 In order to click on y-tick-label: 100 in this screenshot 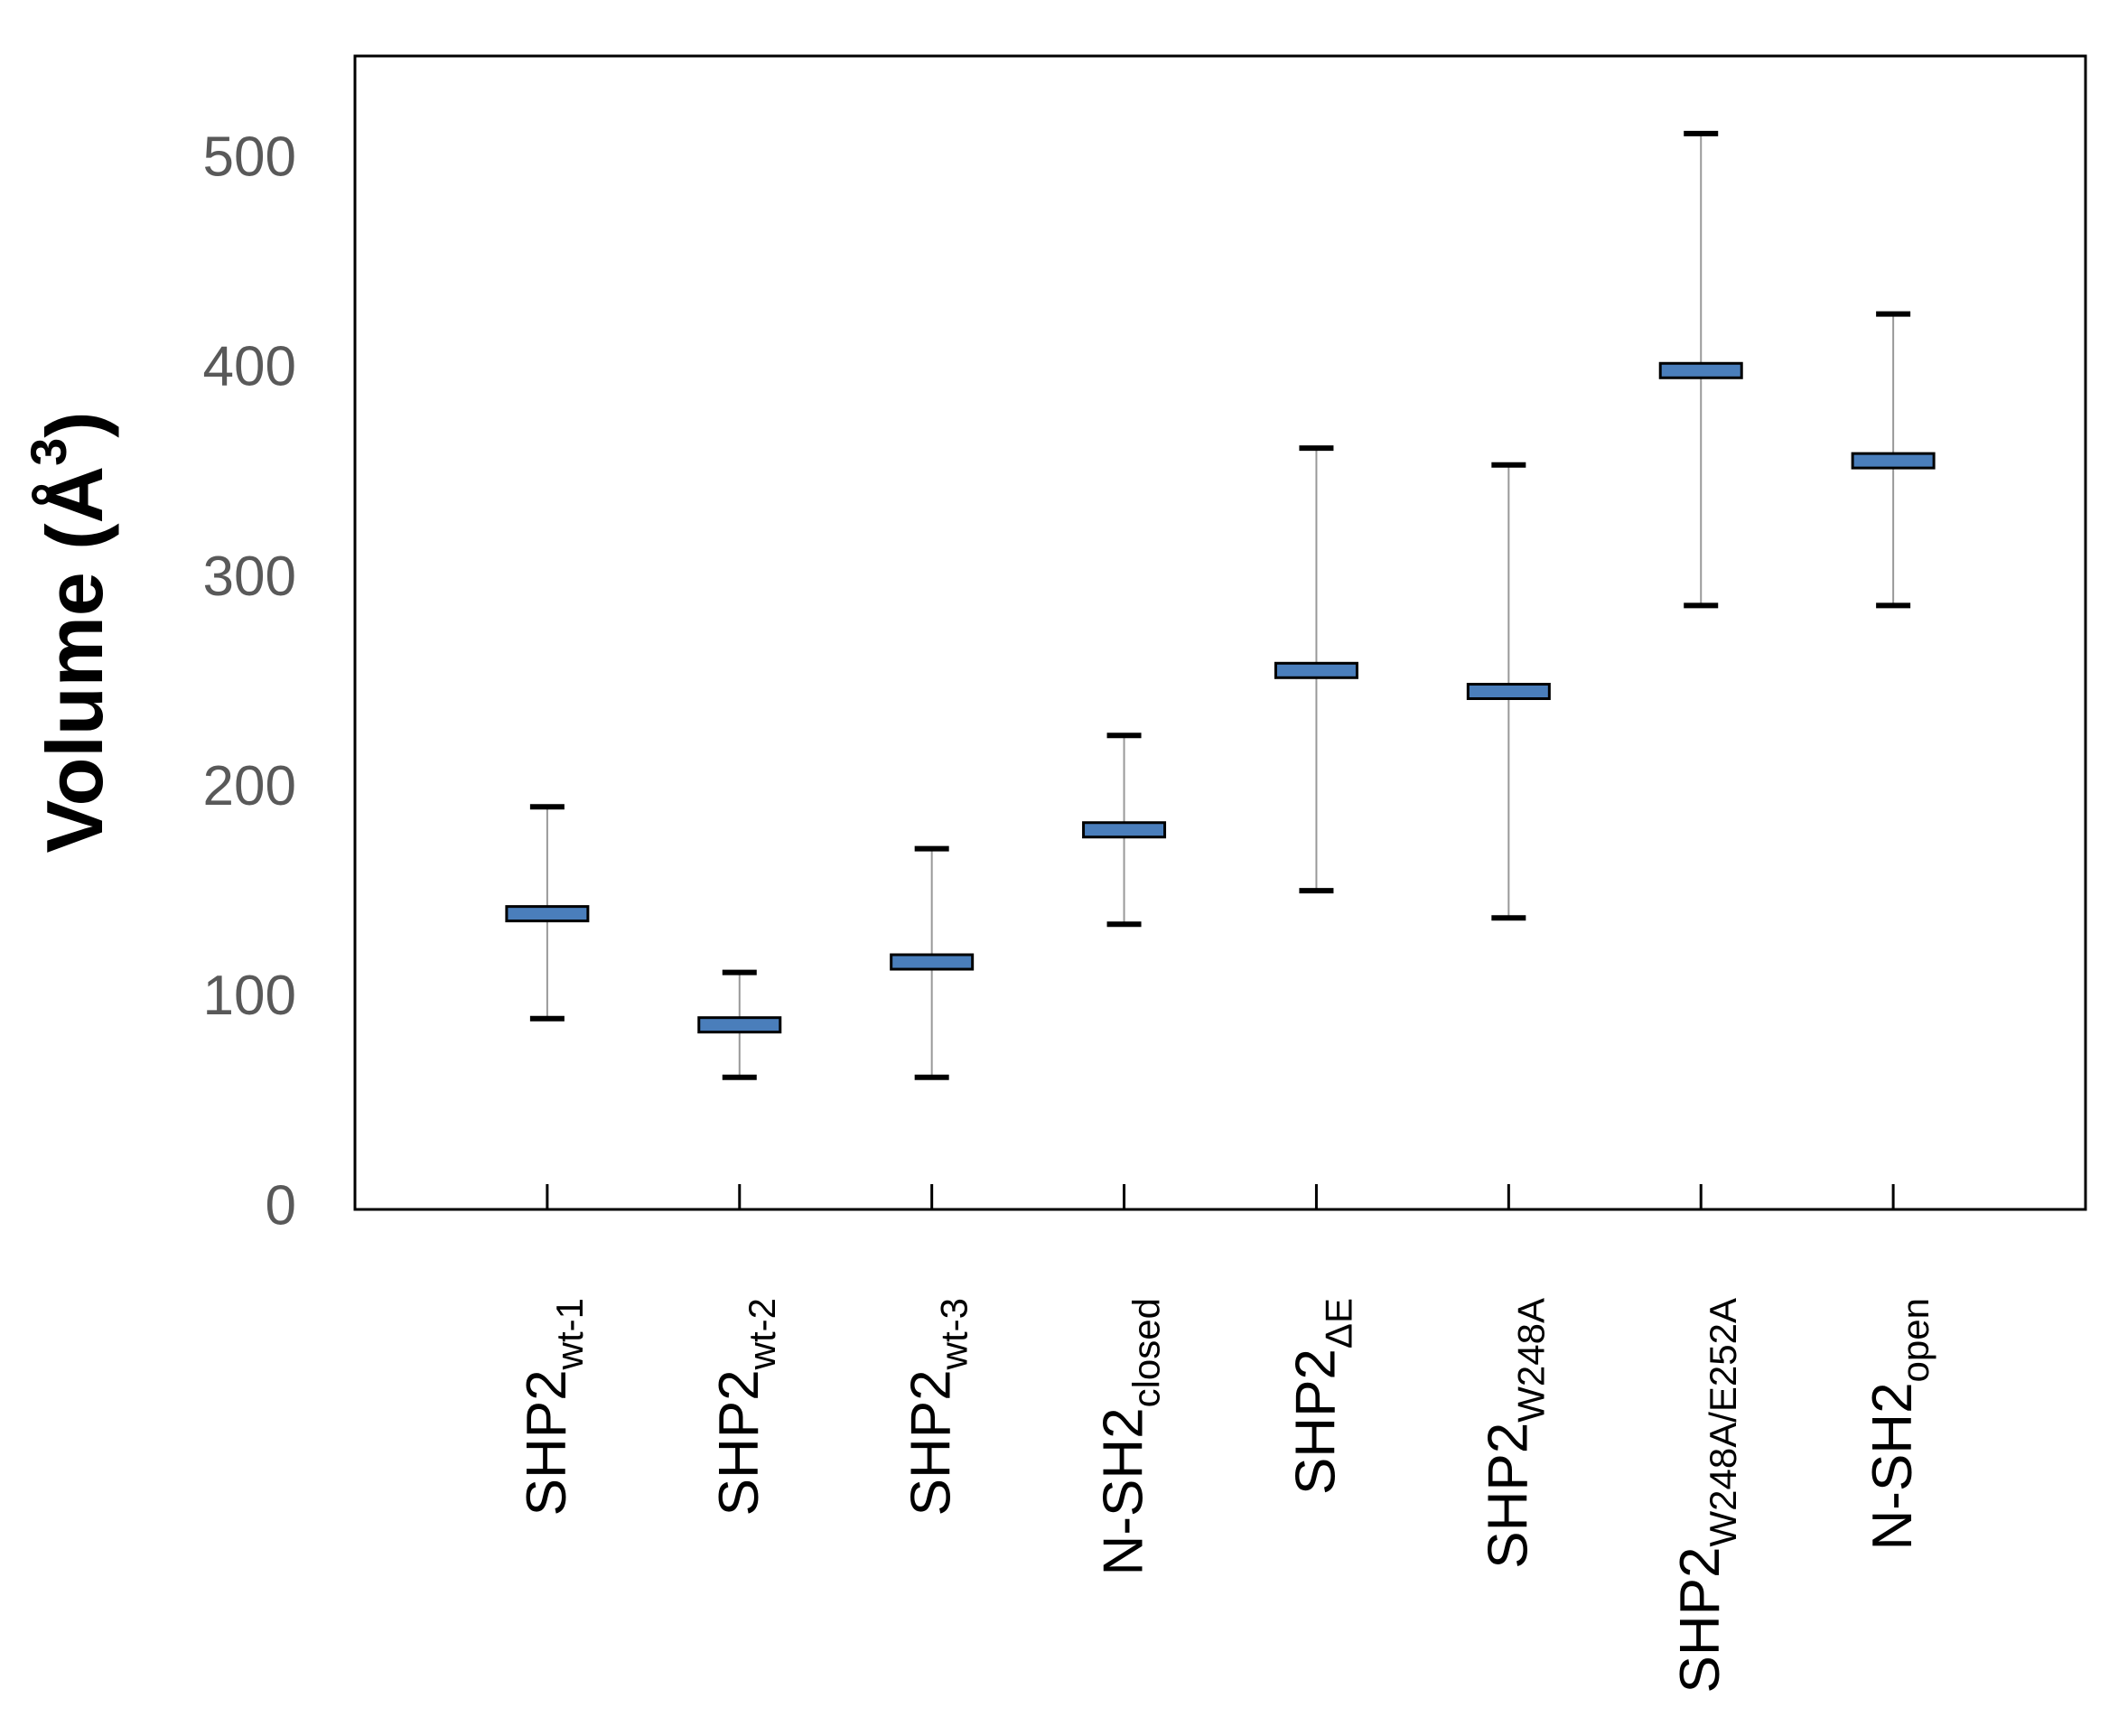, I will do `click(250, 996)`.